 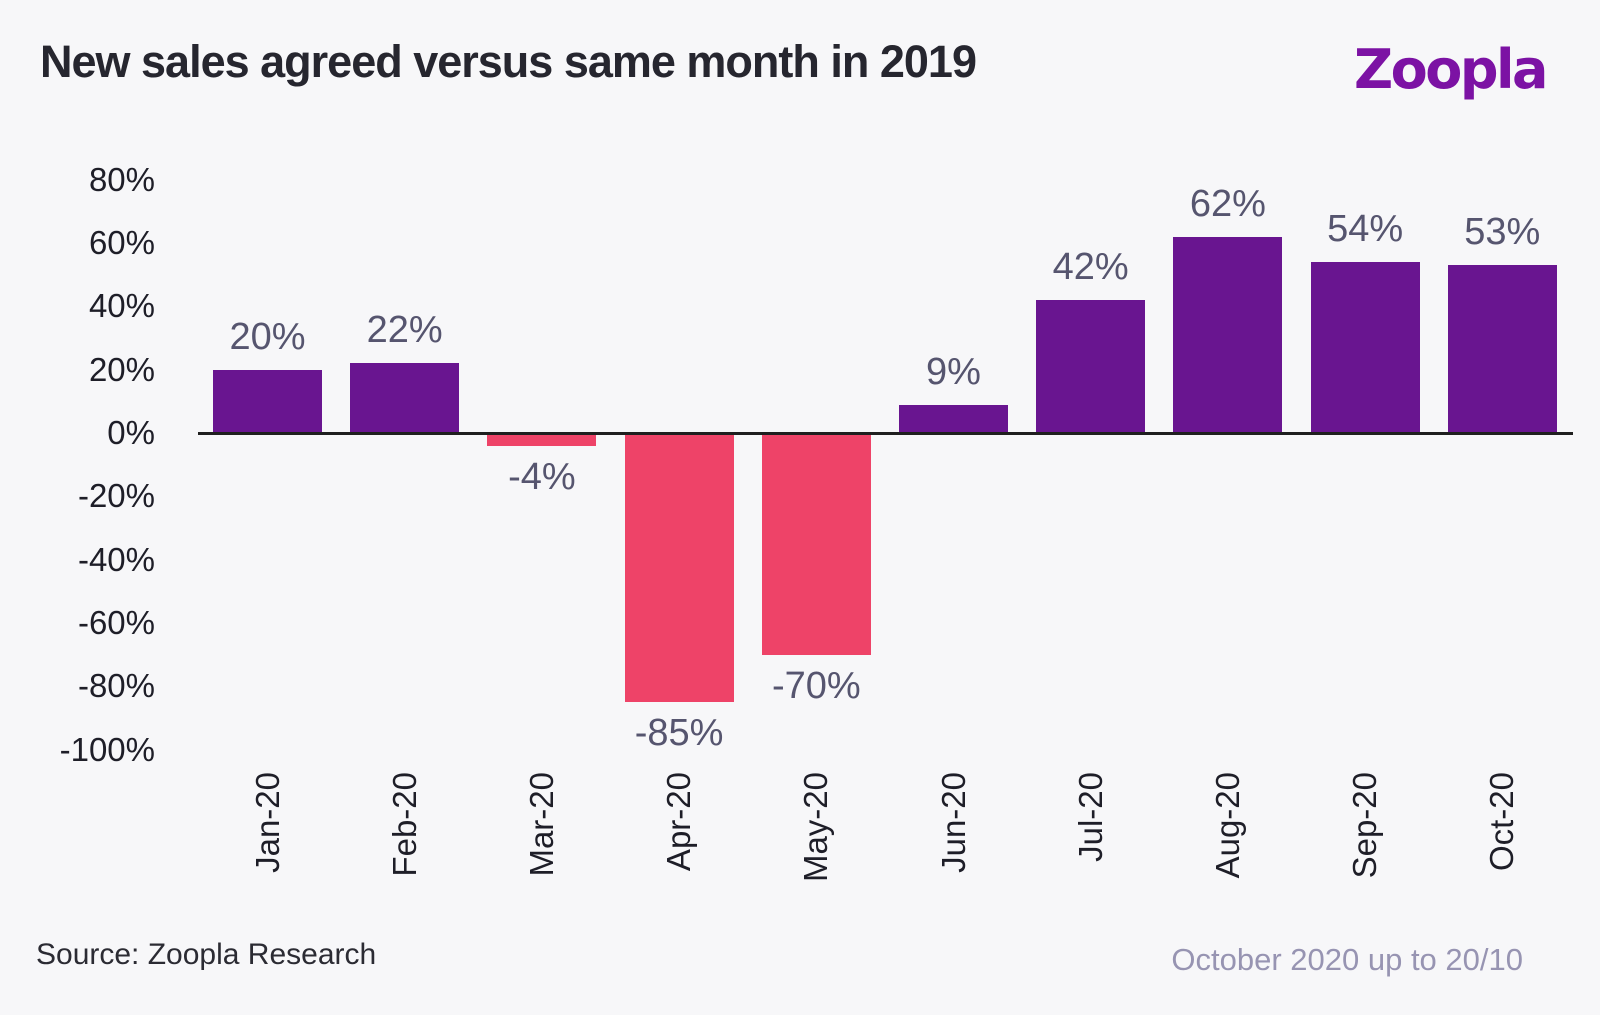 What do you see at coordinates (816, 827) in the screenshot?
I see `x-tick-label: May-20` at bounding box center [816, 827].